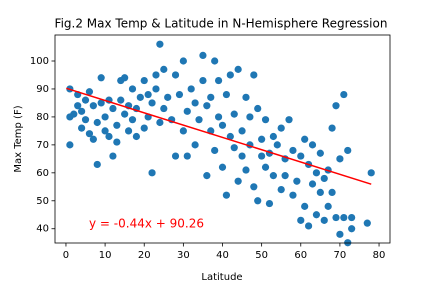 This screenshot has width=432, height=292. I want to click on y-tick-label: 100, so click(39, 61).